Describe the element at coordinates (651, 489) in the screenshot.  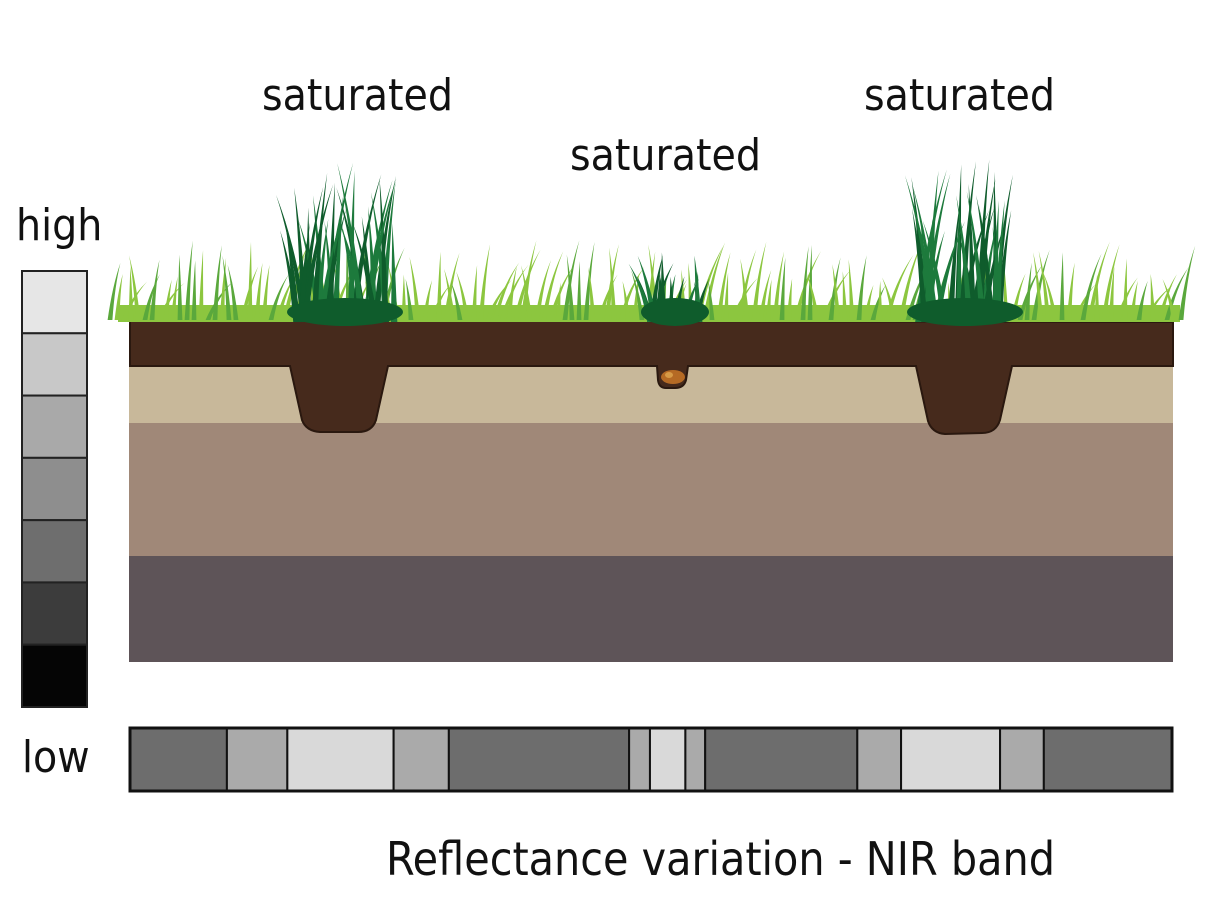
I see `subsoil-mid-layer` at that location.